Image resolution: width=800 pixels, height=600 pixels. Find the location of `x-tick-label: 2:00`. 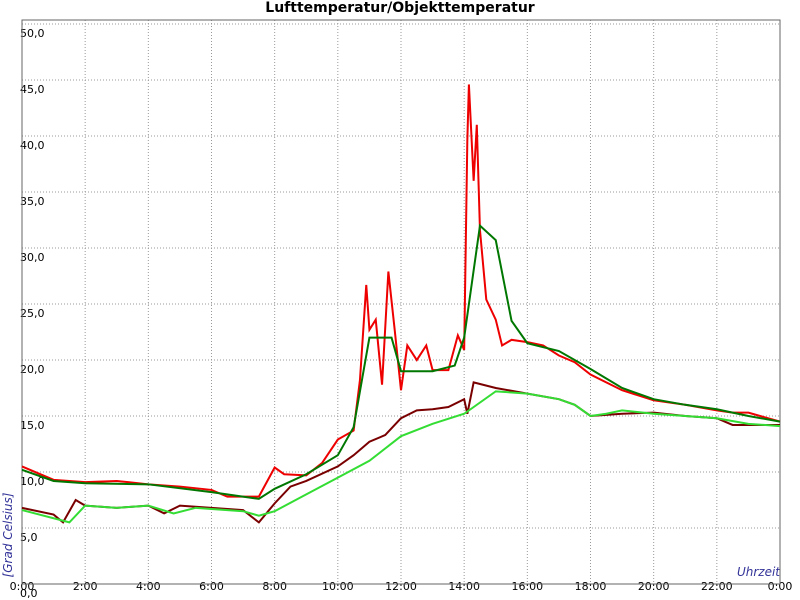

x-tick-label: 2:00 is located at coordinates (85, 586).